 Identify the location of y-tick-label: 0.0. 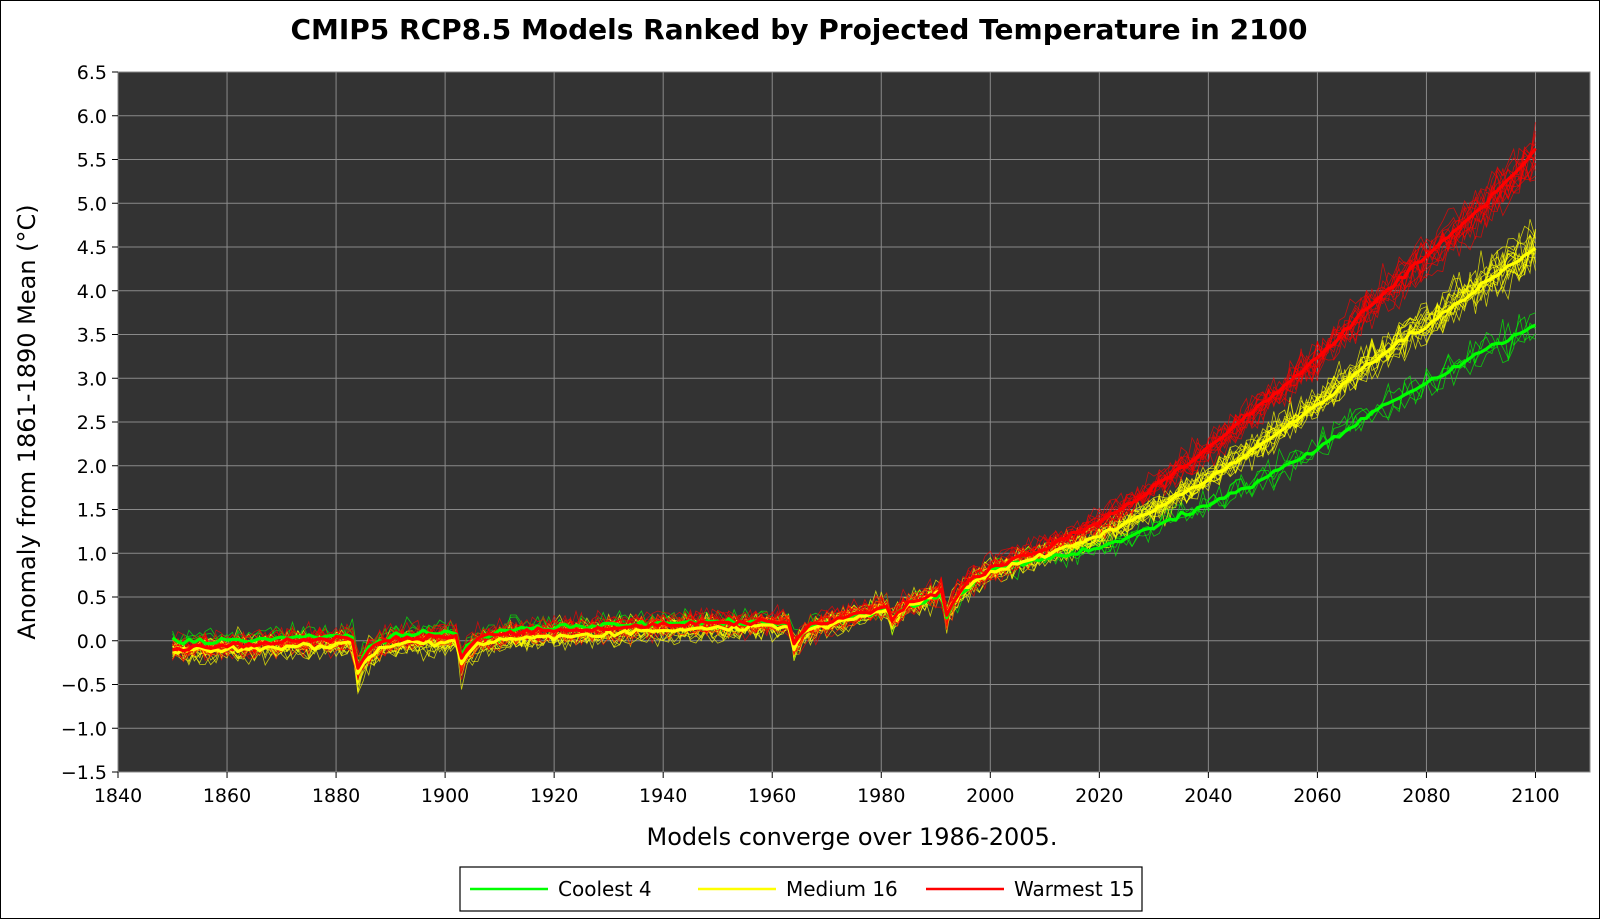
(92, 642).